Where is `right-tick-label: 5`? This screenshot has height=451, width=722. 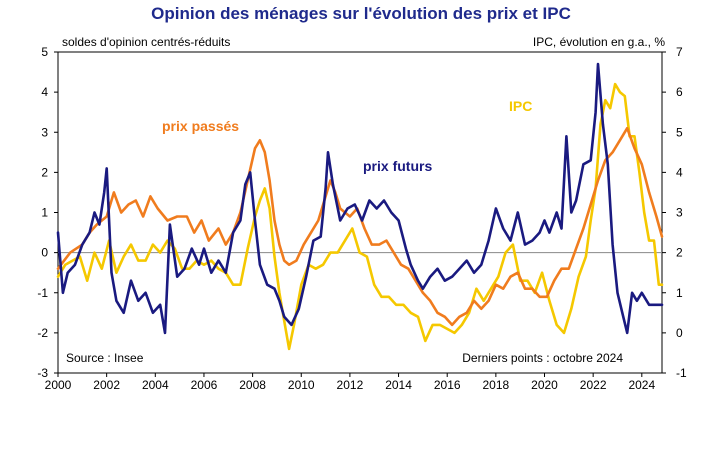
right-tick-label: 5 is located at coordinates (679, 132).